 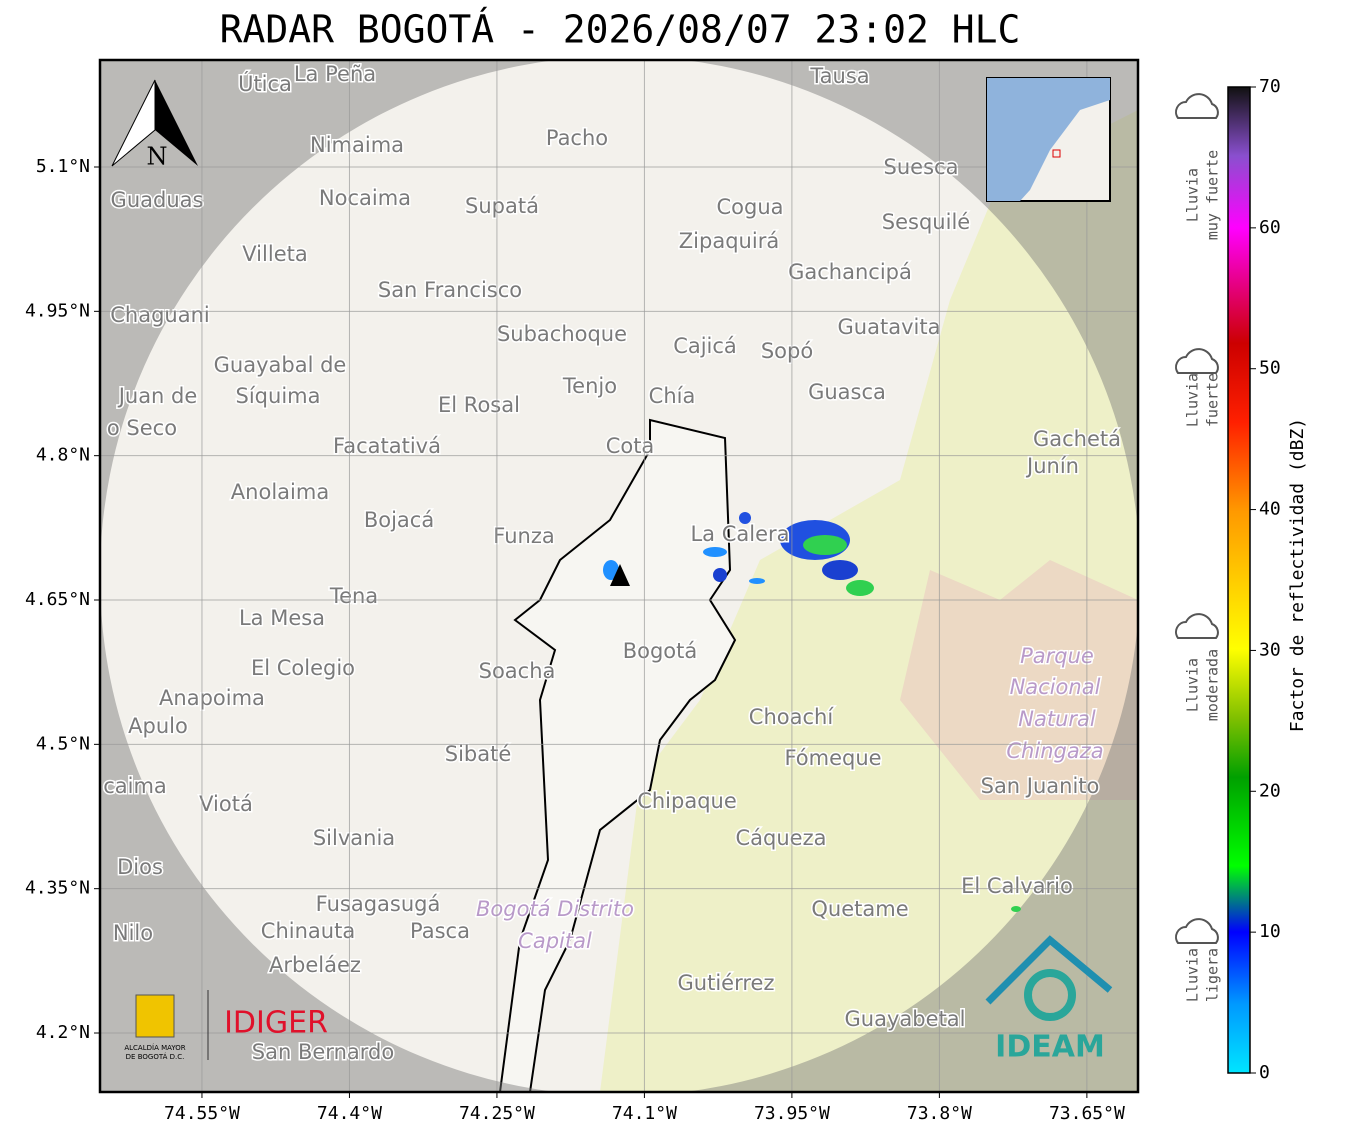 I want to click on radar-site, so click(x=620, y=575).